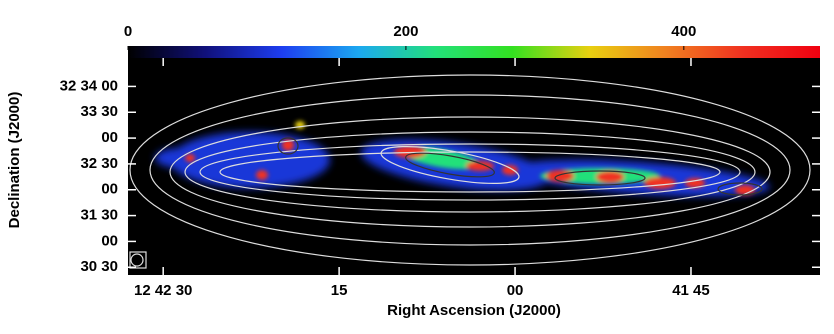 The image size is (834, 334). I want to click on y-axis-label: Declination (J2000), so click(14, 160).